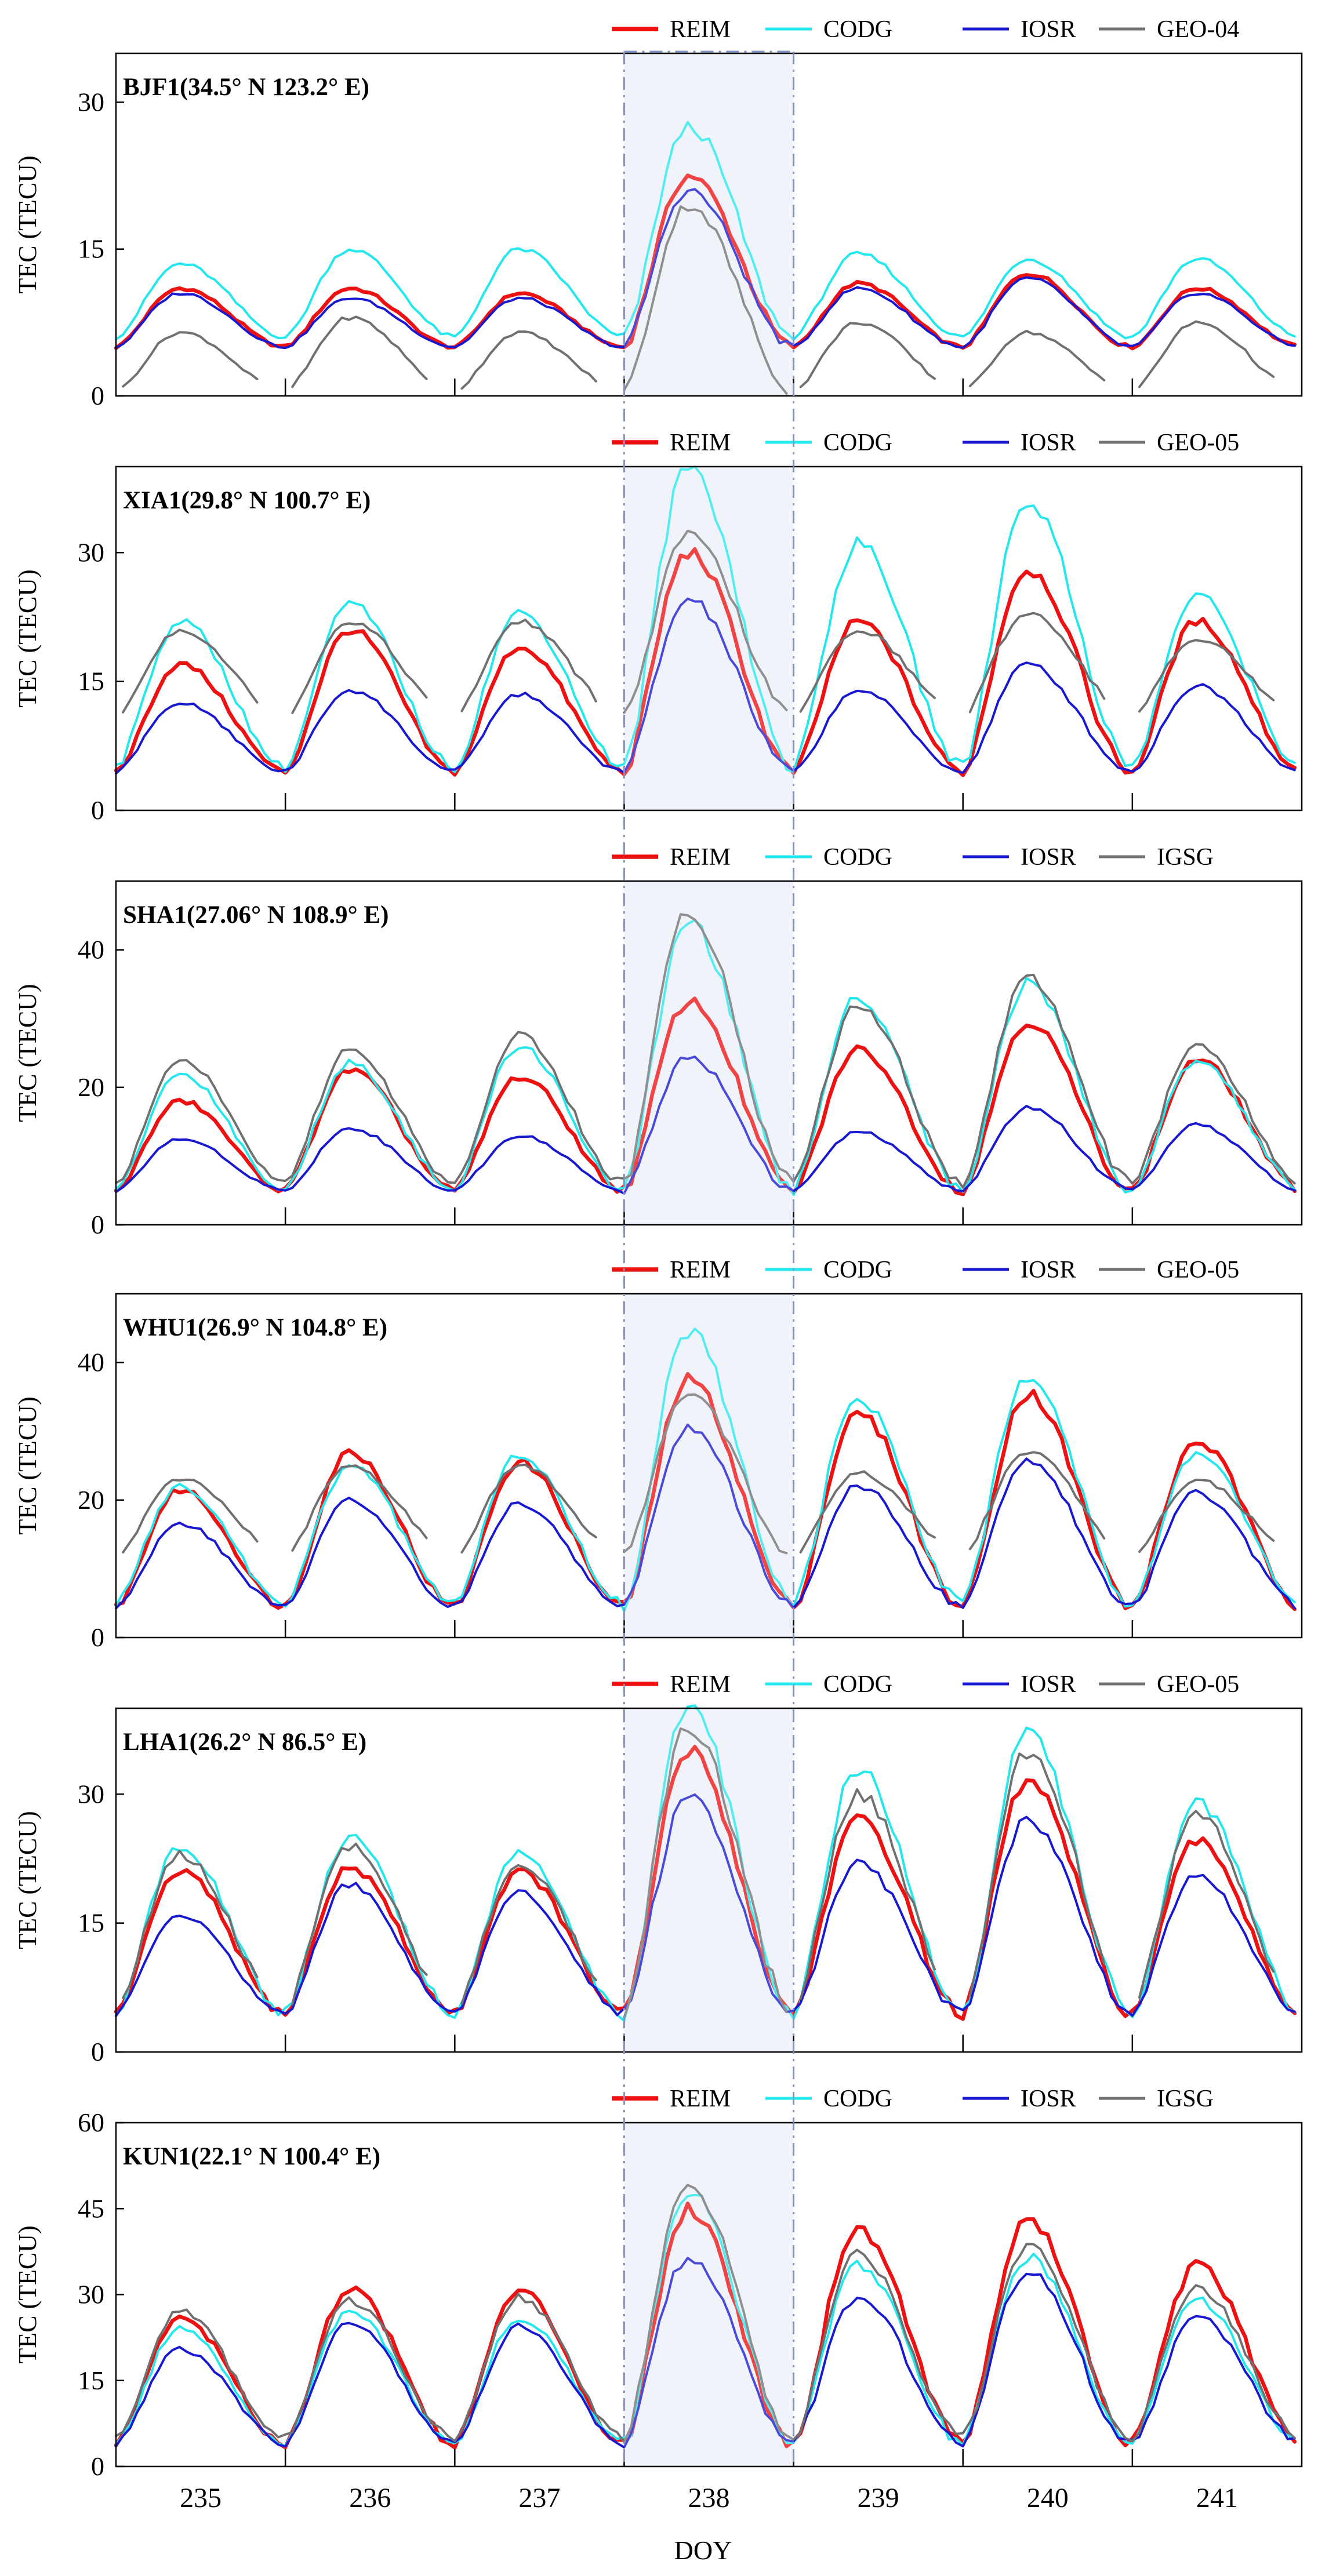  Describe the element at coordinates (1198, 30) in the screenshot. I see `legend-label-geo-04: GEO-04` at that location.